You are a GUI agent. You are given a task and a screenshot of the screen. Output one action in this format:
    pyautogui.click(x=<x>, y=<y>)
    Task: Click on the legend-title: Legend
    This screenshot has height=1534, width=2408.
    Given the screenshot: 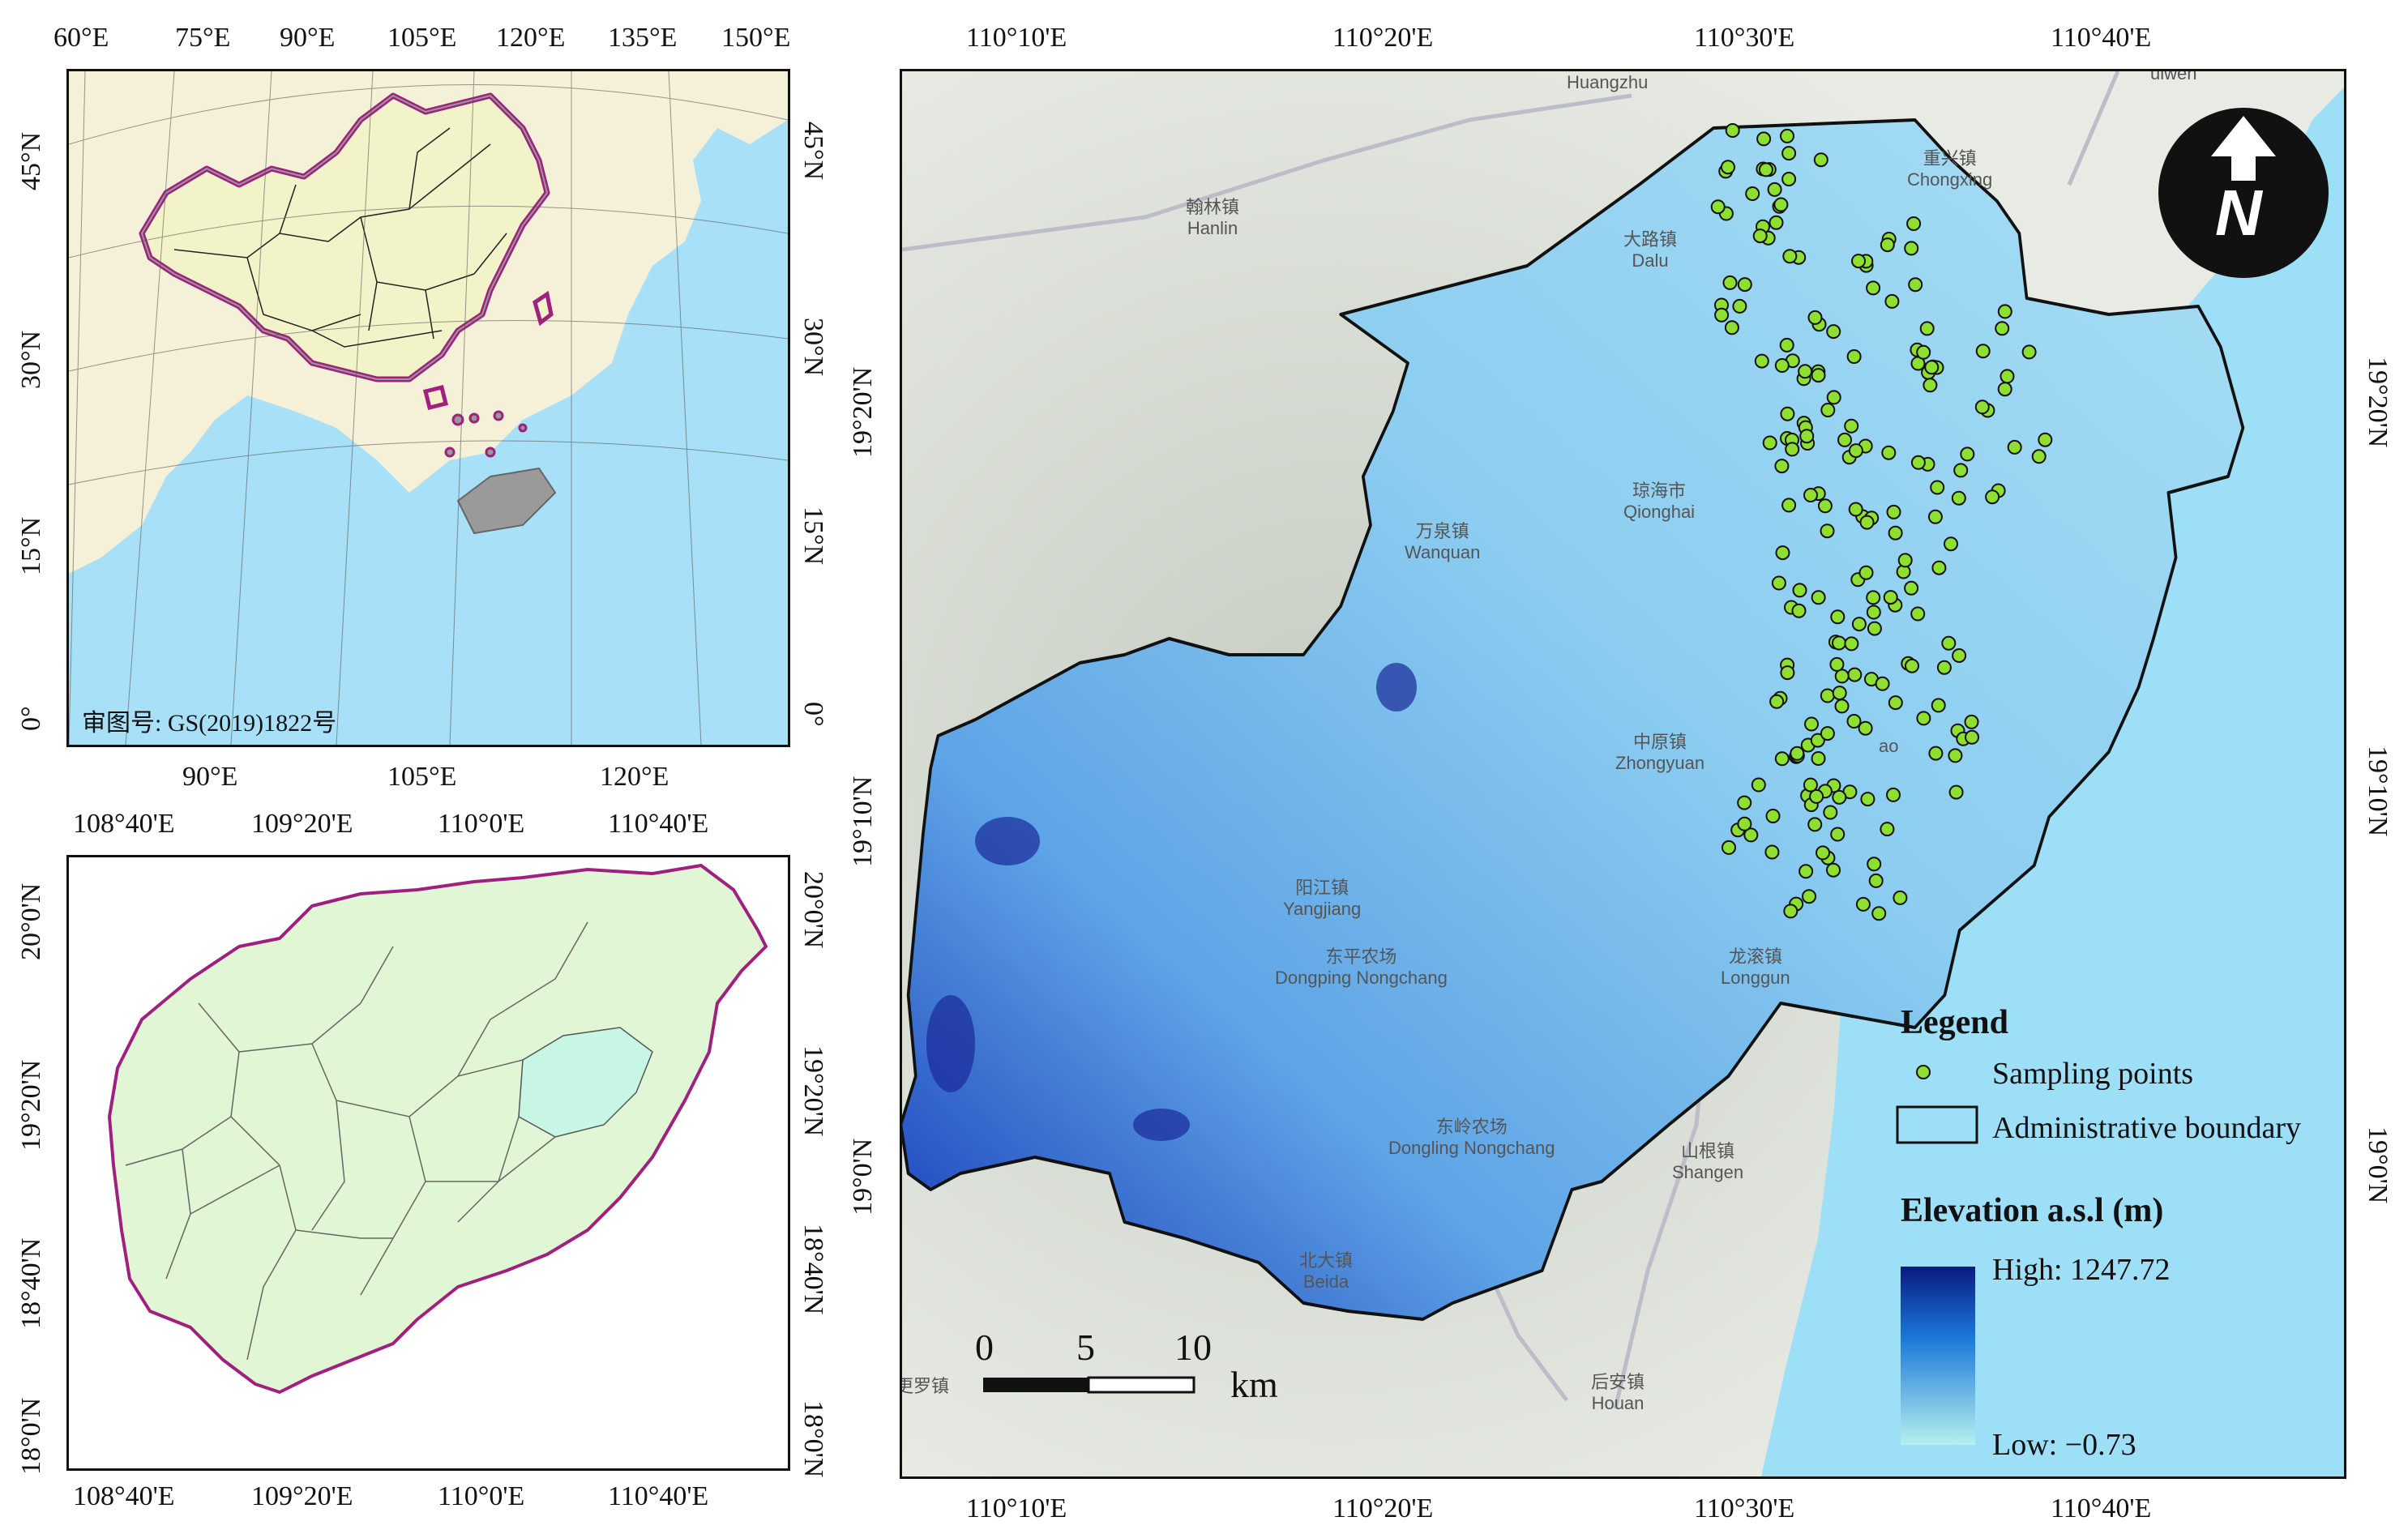 What is the action you would take?
    pyautogui.click(x=1955, y=1022)
    